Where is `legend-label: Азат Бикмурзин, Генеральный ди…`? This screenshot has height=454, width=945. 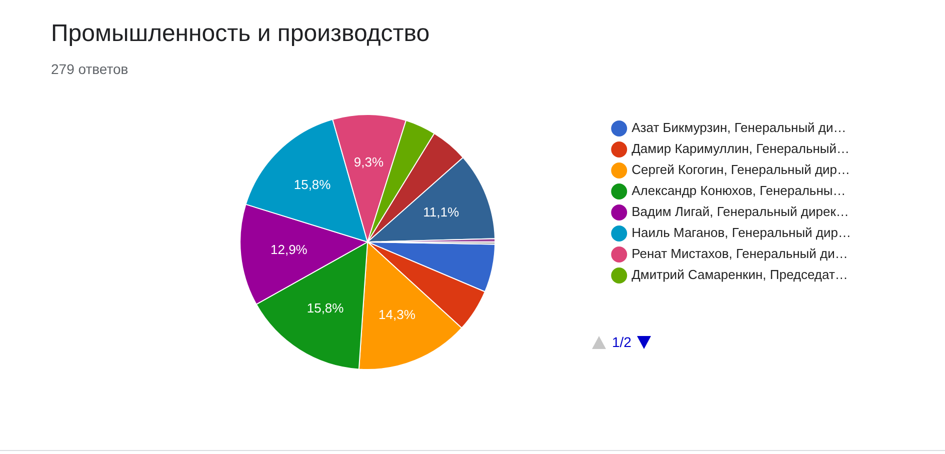
legend-label: Азат Бикмурзин, Генеральный ди… is located at coordinates (739, 128).